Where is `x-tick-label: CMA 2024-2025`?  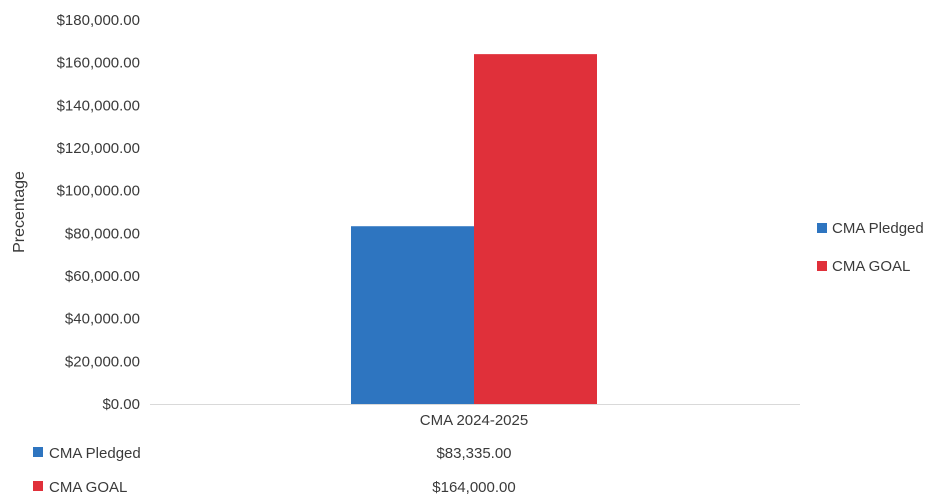 x-tick-label: CMA 2024-2025 is located at coordinates (474, 420).